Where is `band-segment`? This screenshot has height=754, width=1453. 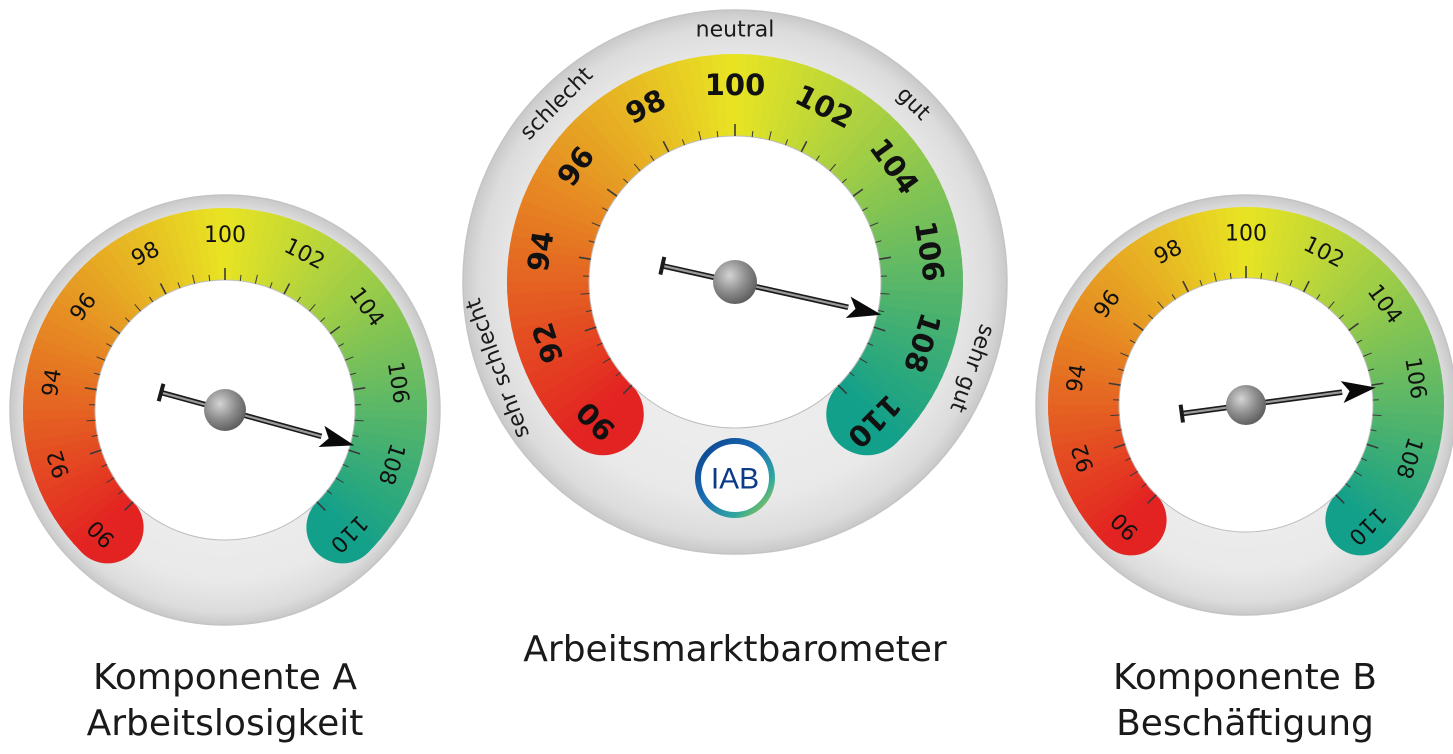 band-segment is located at coordinates (346, 524).